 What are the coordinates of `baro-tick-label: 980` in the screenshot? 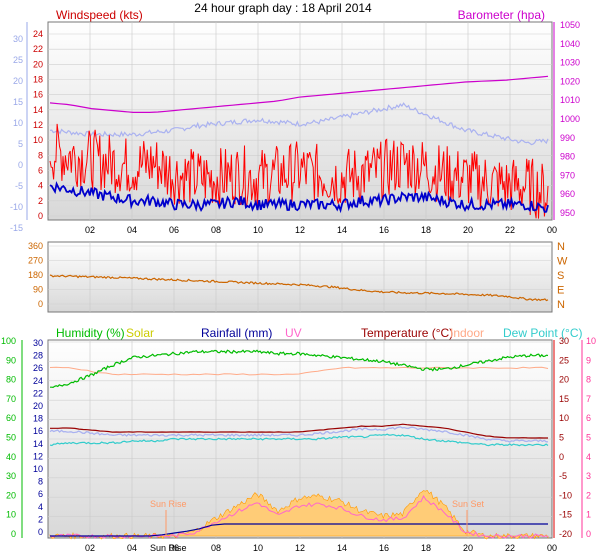 It's located at (567, 157).